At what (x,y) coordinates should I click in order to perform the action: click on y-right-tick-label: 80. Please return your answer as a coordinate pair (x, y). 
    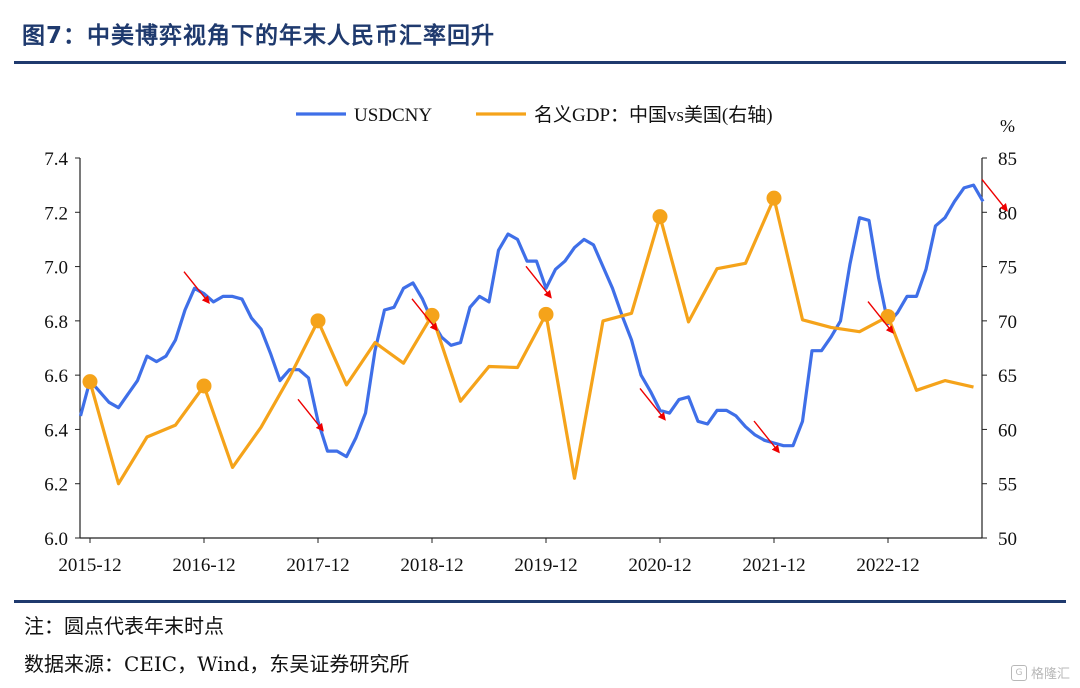
    Looking at the image, I should click on (1007, 213).